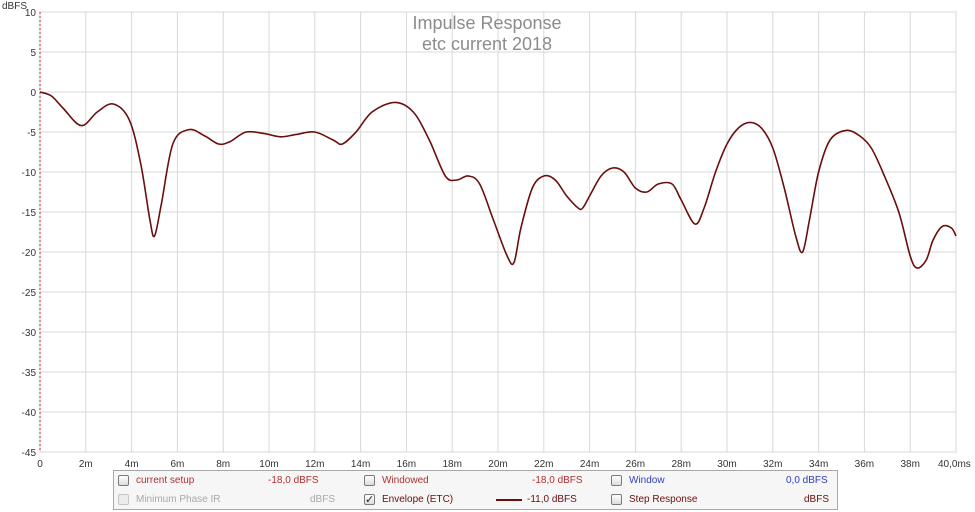 This screenshot has width=975, height=512. What do you see at coordinates (487, 44) in the screenshot?
I see `chart-subtitle: etc current 2018` at bounding box center [487, 44].